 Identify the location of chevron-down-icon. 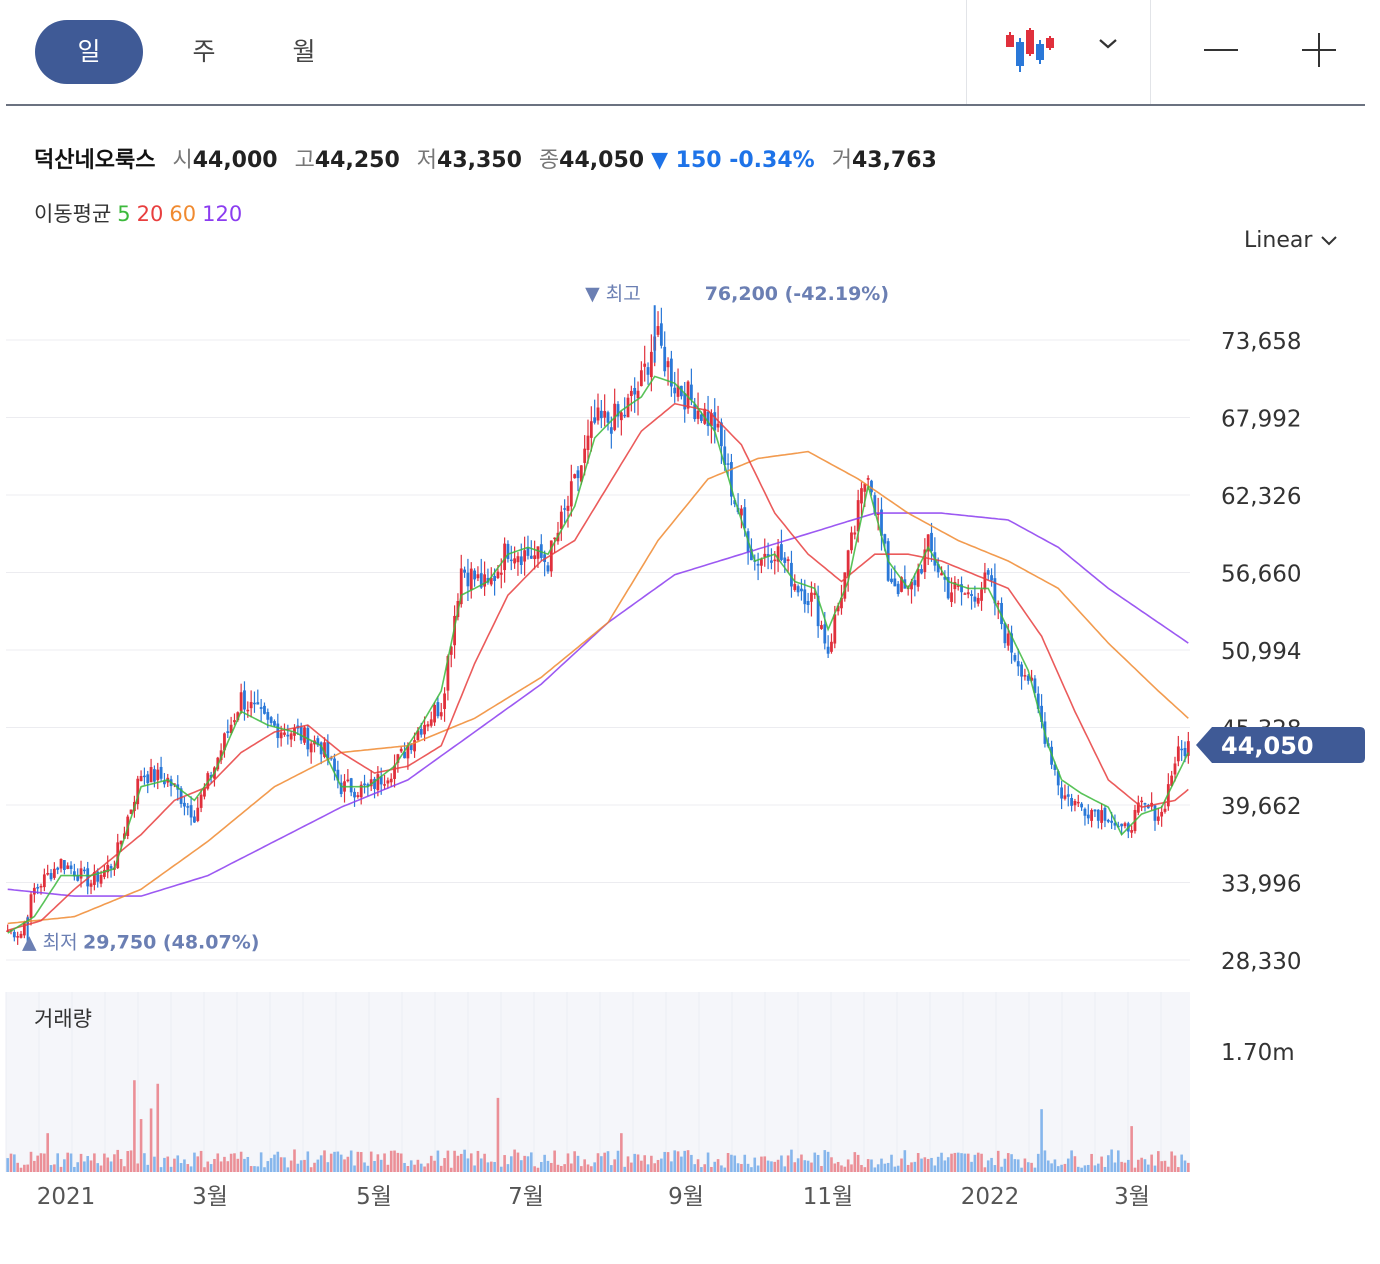
(1108, 44).